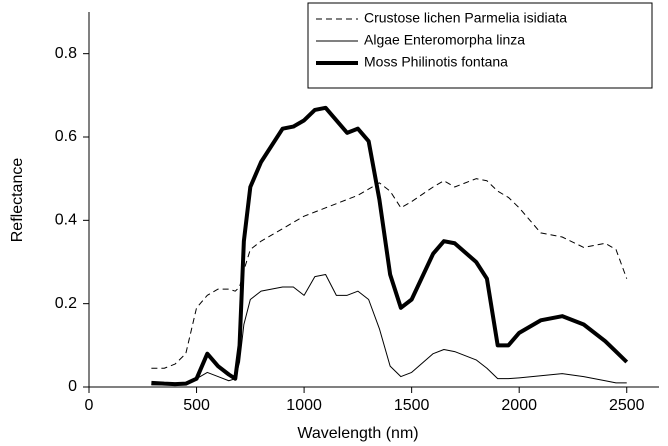 The height and width of the screenshot is (446, 668). What do you see at coordinates (89, 405) in the screenshot?
I see `x-tick-label: 0` at bounding box center [89, 405].